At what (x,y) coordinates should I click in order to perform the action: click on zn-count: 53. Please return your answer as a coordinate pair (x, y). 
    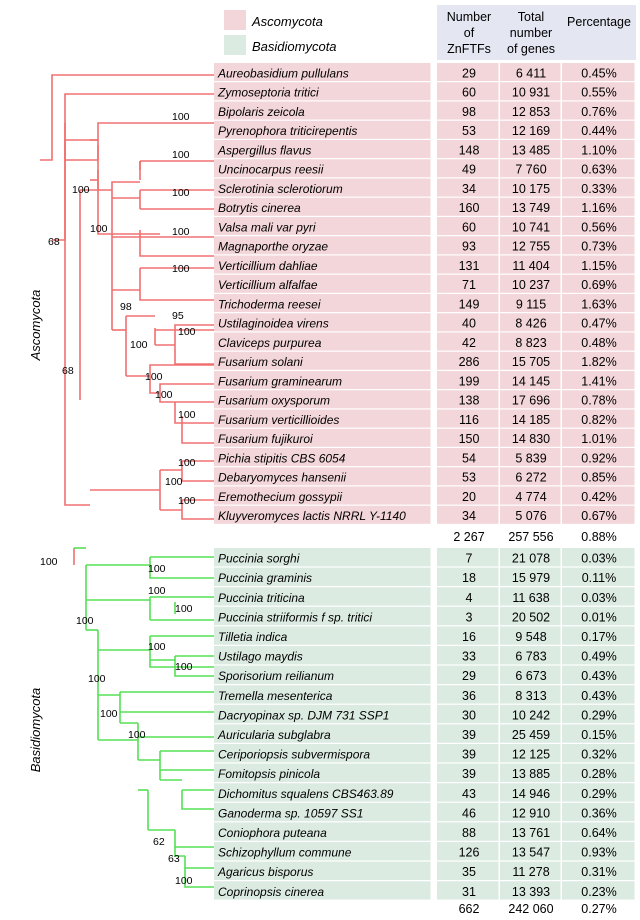
    Looking at the image, I should click on (469, 478).